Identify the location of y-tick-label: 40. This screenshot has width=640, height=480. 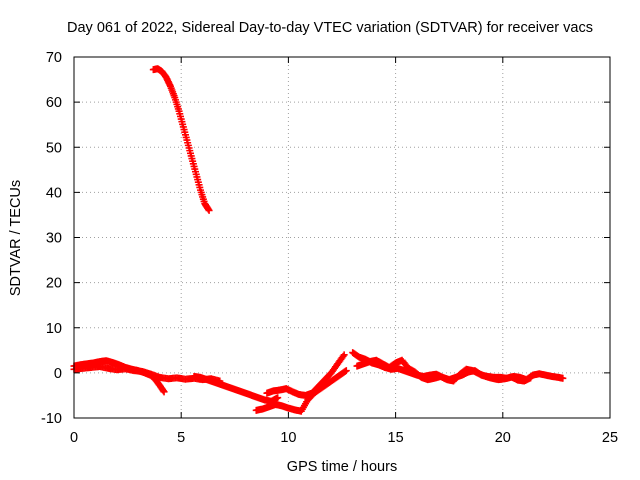
(54, 193).